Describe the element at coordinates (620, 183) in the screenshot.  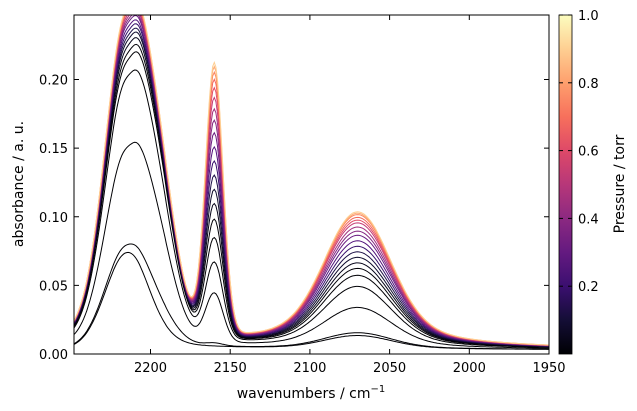
I see `colorbar-label: Pressure / torr` at that location.